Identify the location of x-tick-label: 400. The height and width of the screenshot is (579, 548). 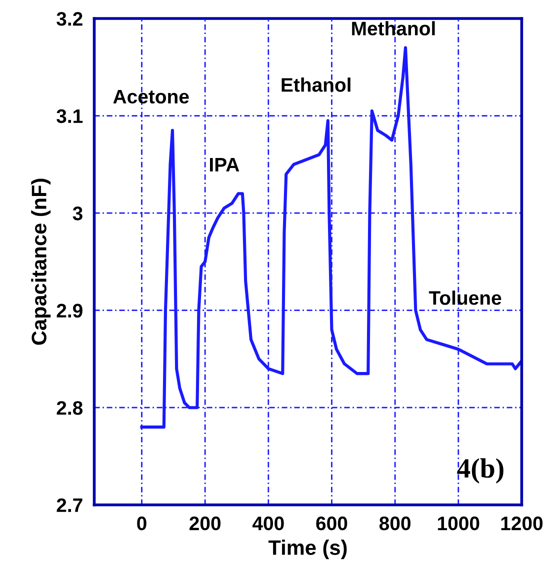
(268, 523).